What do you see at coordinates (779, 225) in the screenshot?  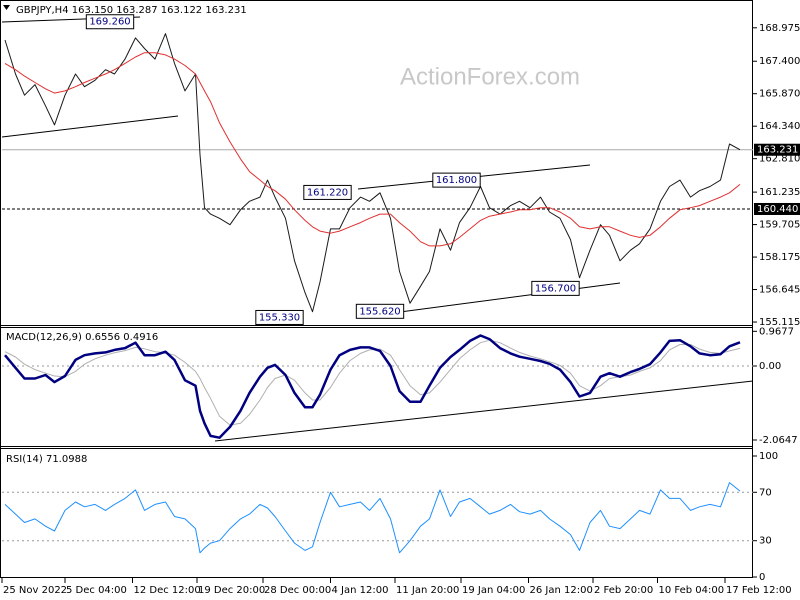 I see `y-tick-label: 159.705` at bounding box center [779, 225].